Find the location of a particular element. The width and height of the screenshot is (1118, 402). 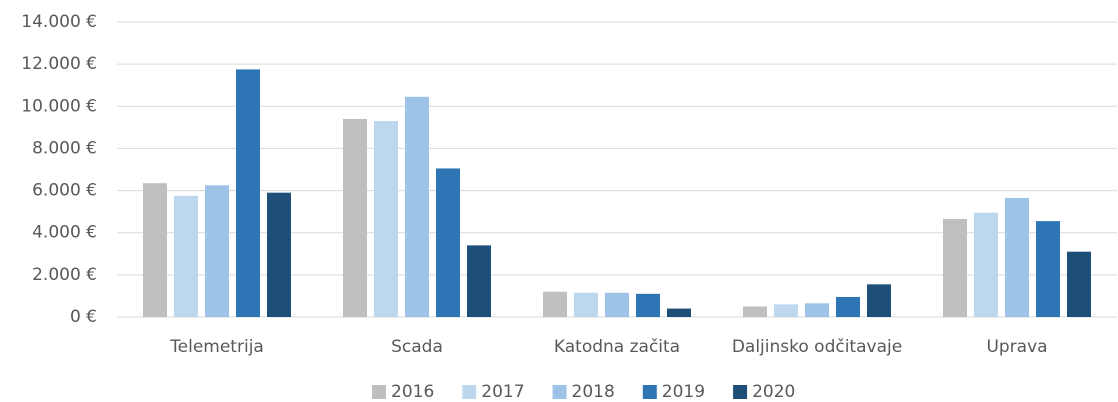

x-tick-label: Telemetrija is located at coordinates (216, 347).